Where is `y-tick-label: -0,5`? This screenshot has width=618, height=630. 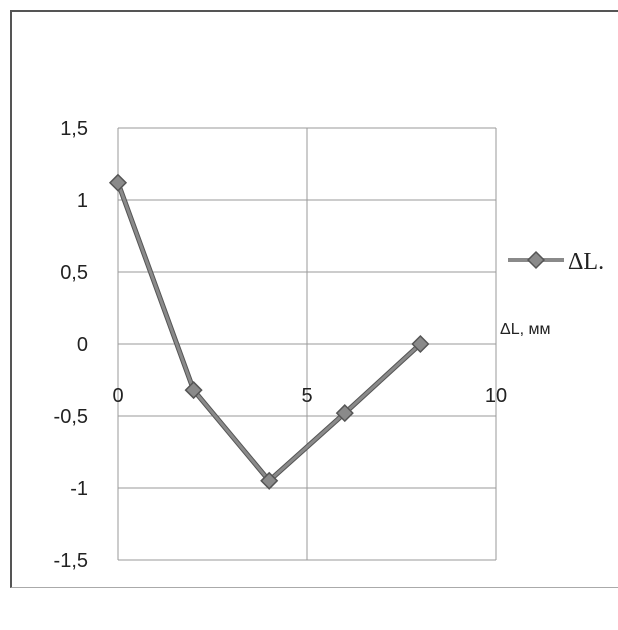
y-tick-label: -0,5 is located at coordinates (71, 417).